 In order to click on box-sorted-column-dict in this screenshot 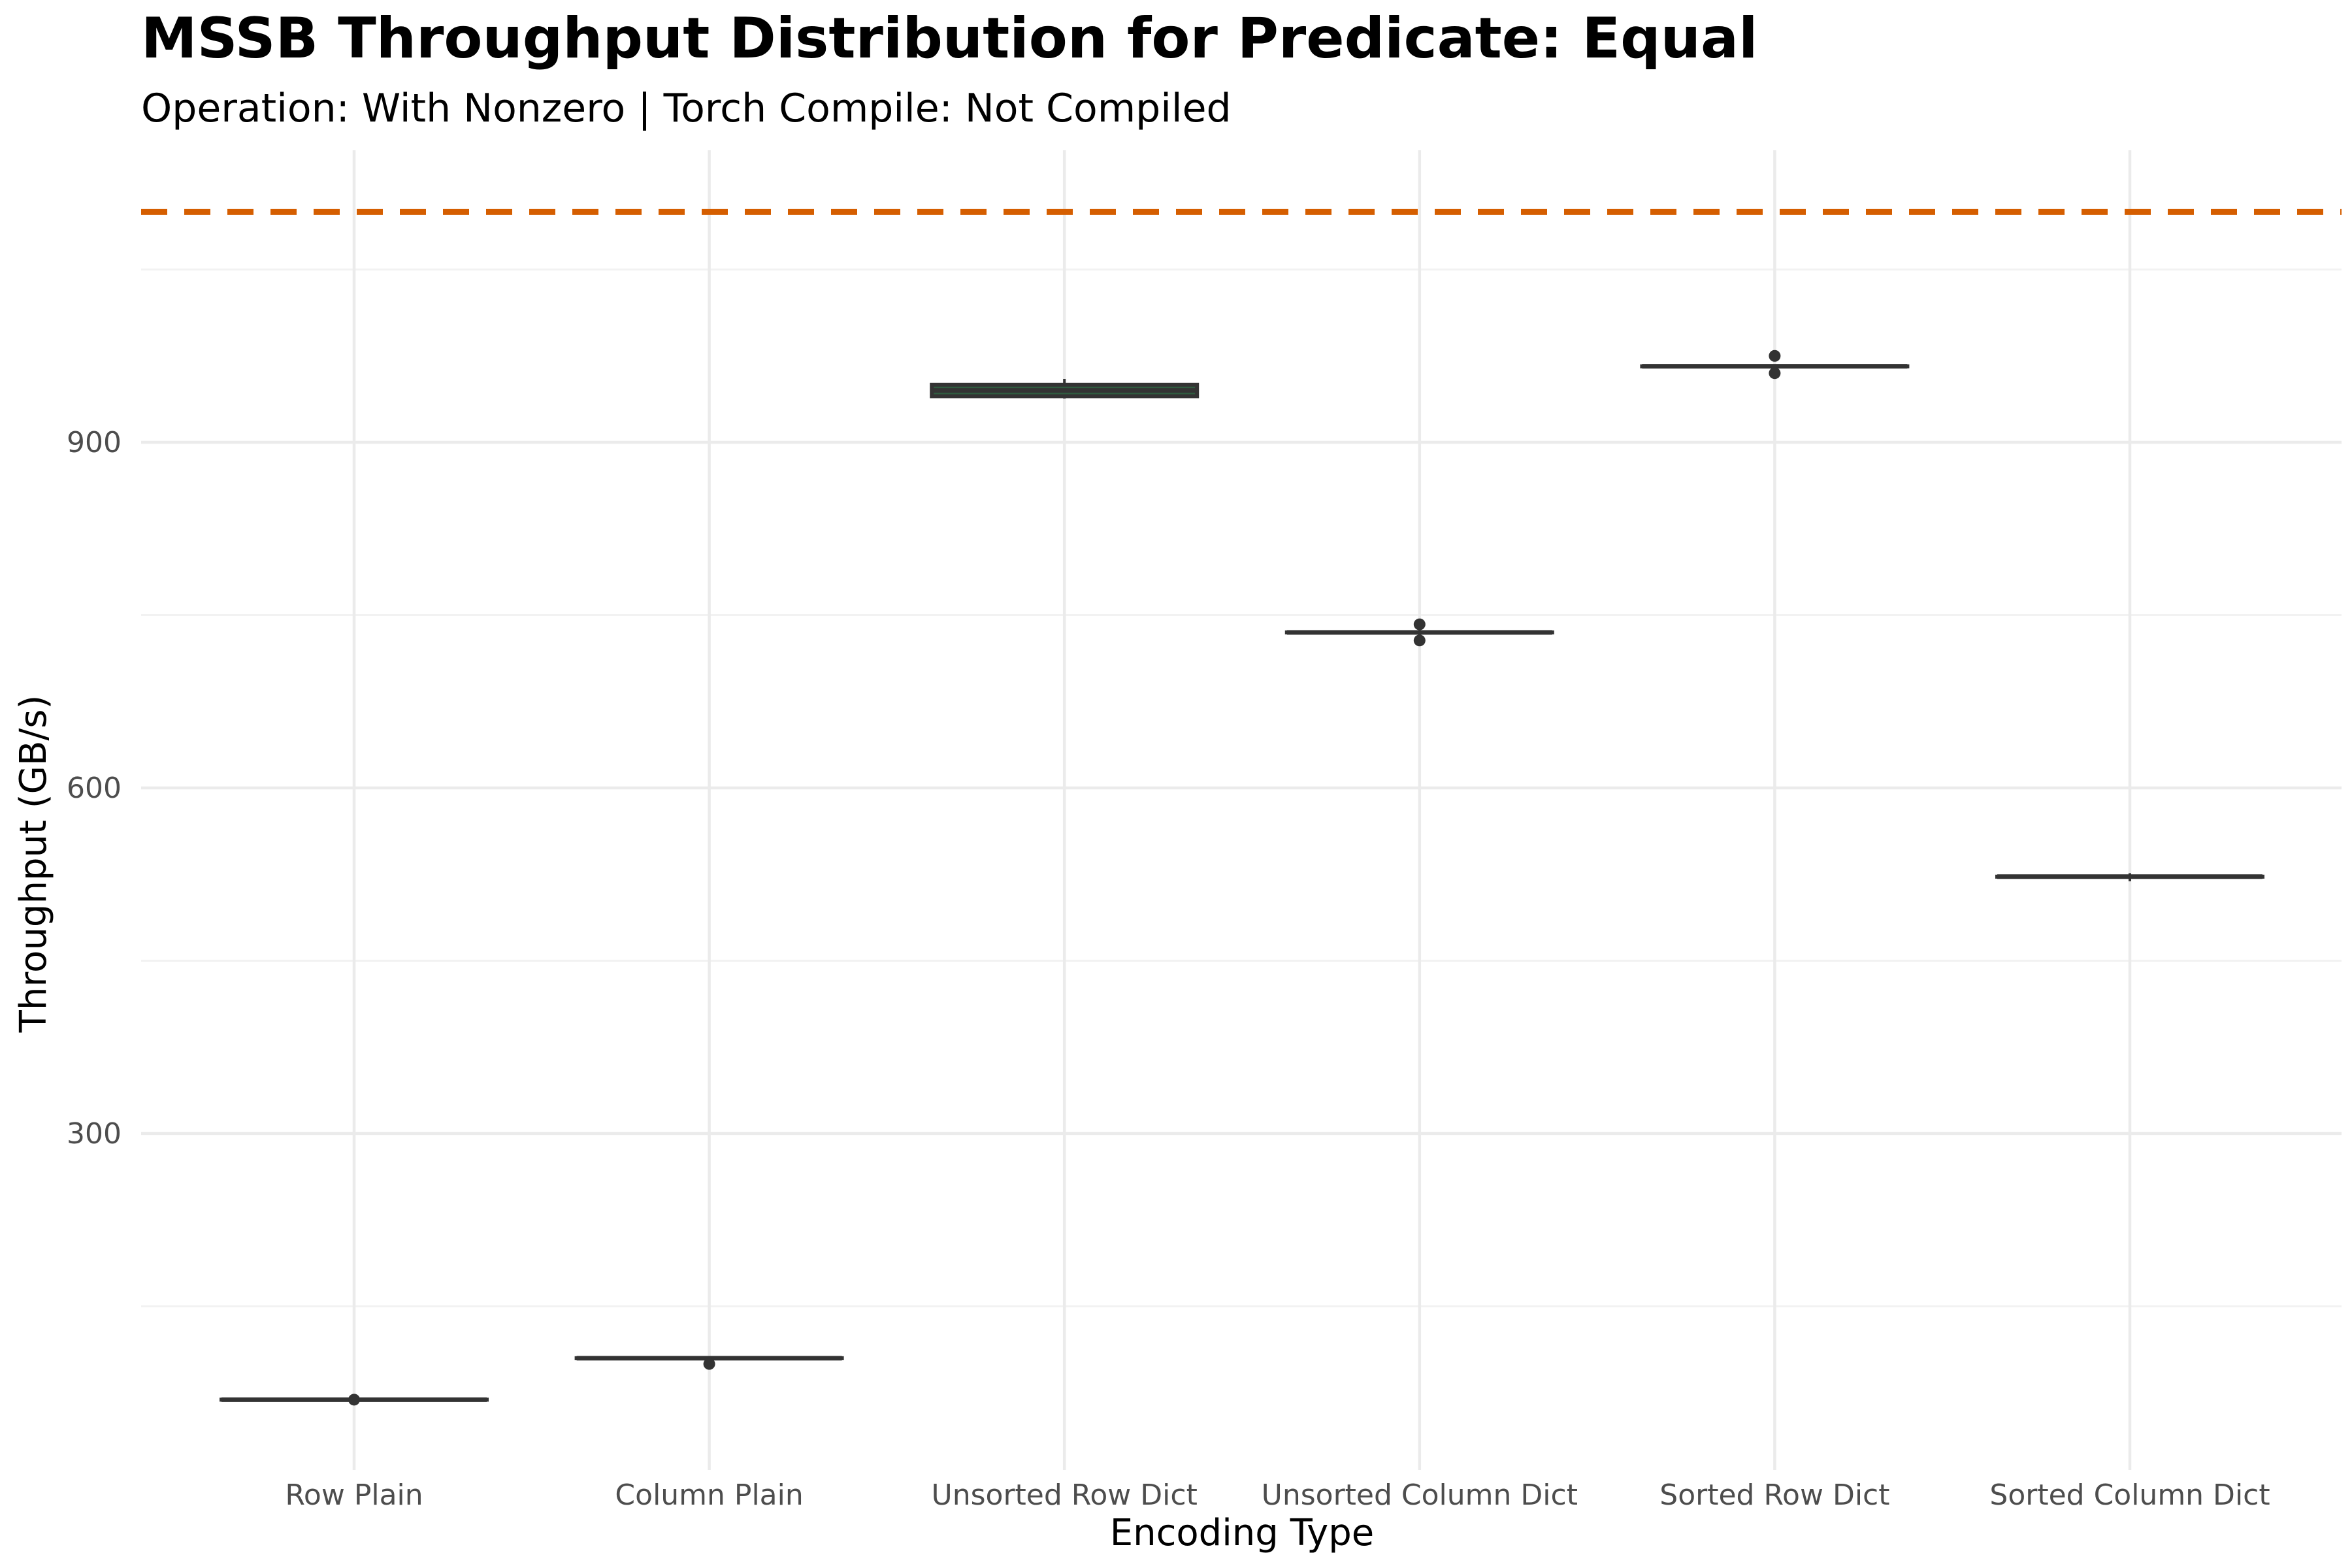, I will do `click(2129, 877)`.